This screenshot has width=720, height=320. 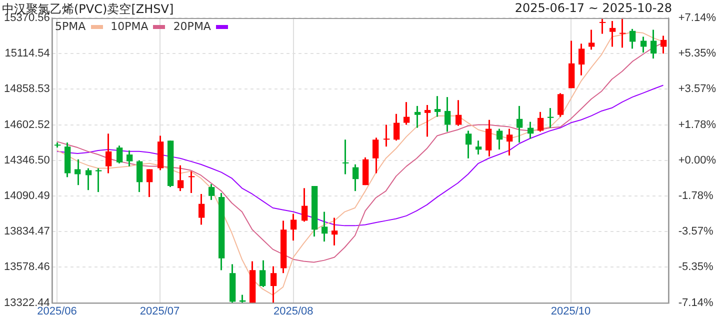 I want to click on y-tick-label: 13834.47, so click(x=27, y=232).